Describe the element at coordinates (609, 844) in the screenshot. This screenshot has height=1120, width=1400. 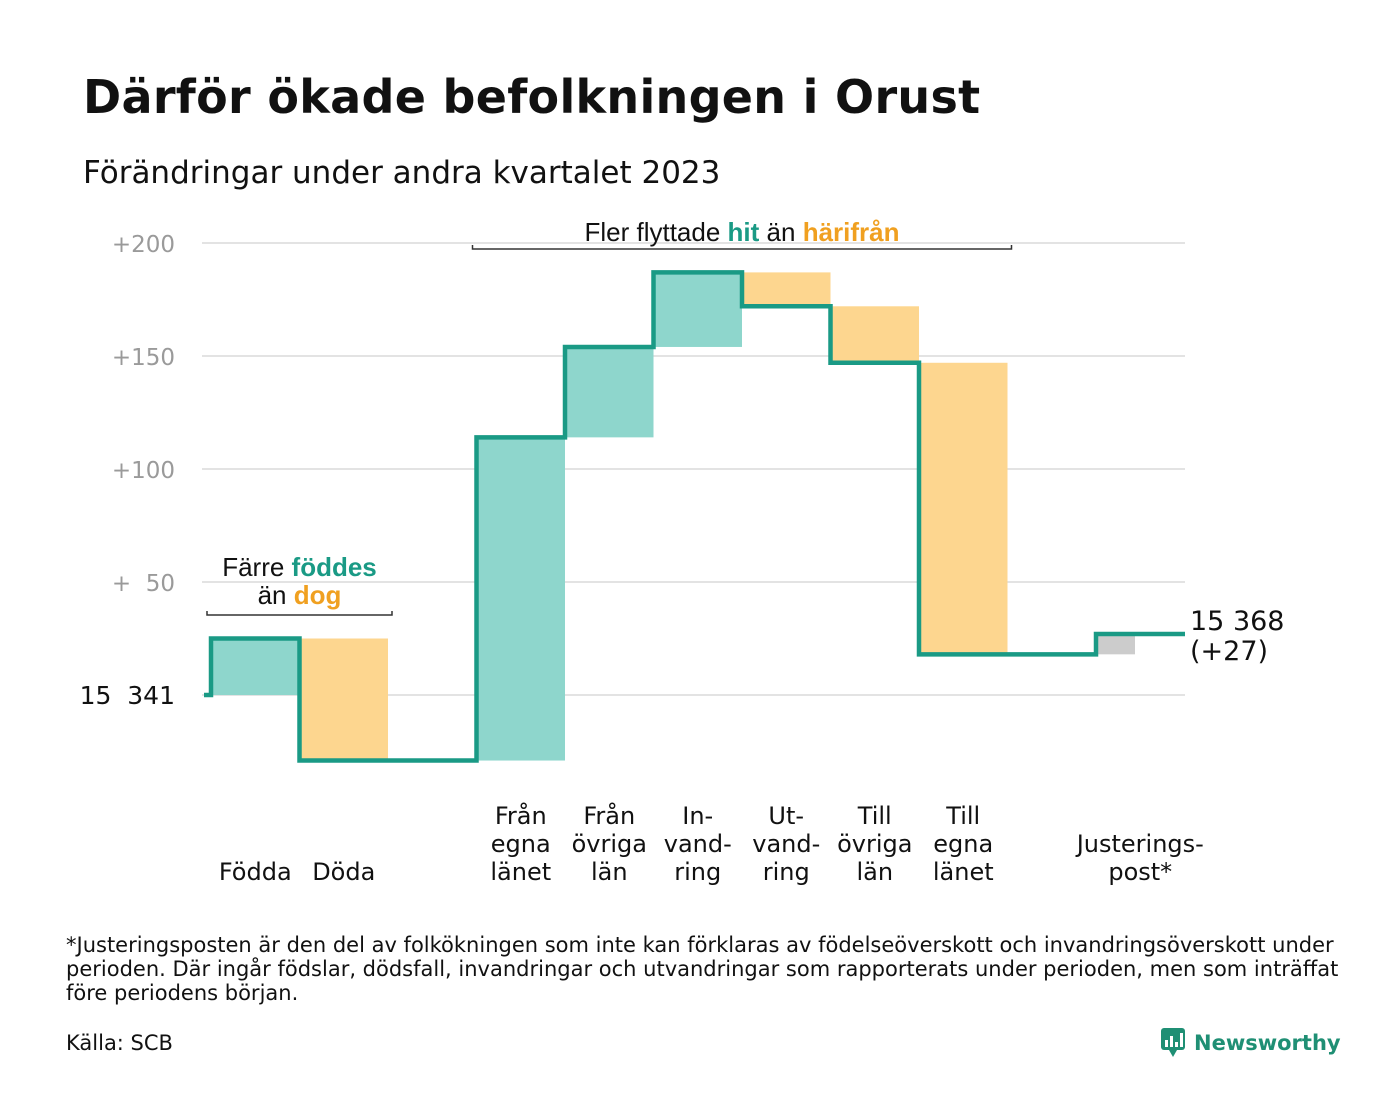
I see `category-label-fran-ovriga: övriga` at that location.